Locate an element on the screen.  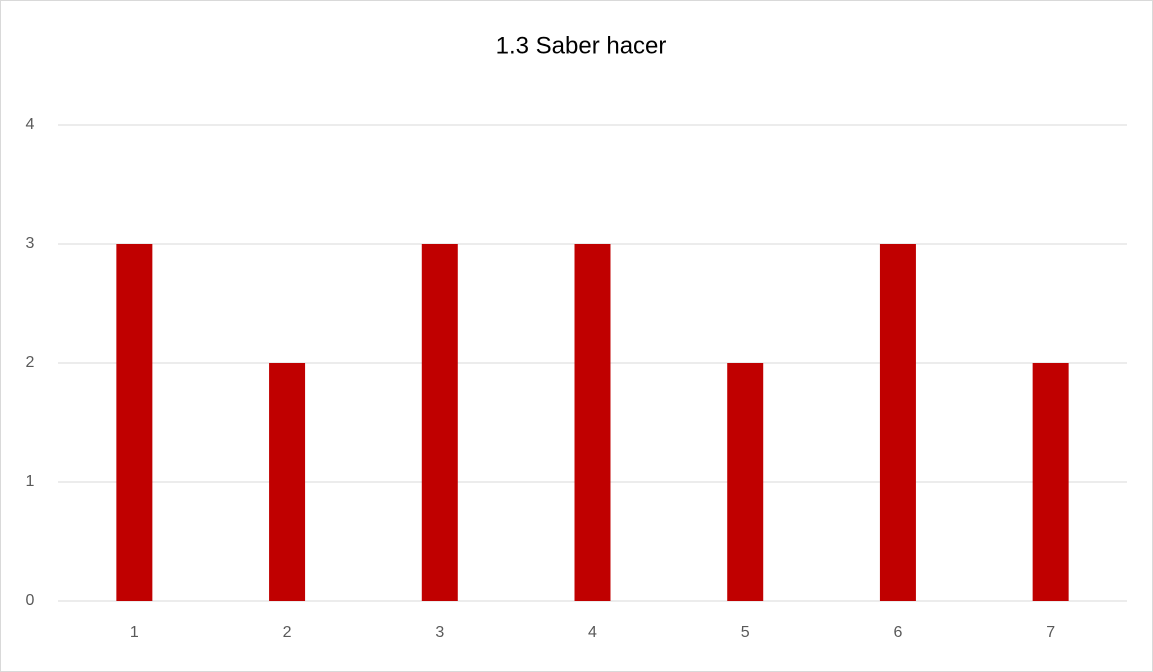
x-tick-label: 5 is located at coordinates (745, 632).